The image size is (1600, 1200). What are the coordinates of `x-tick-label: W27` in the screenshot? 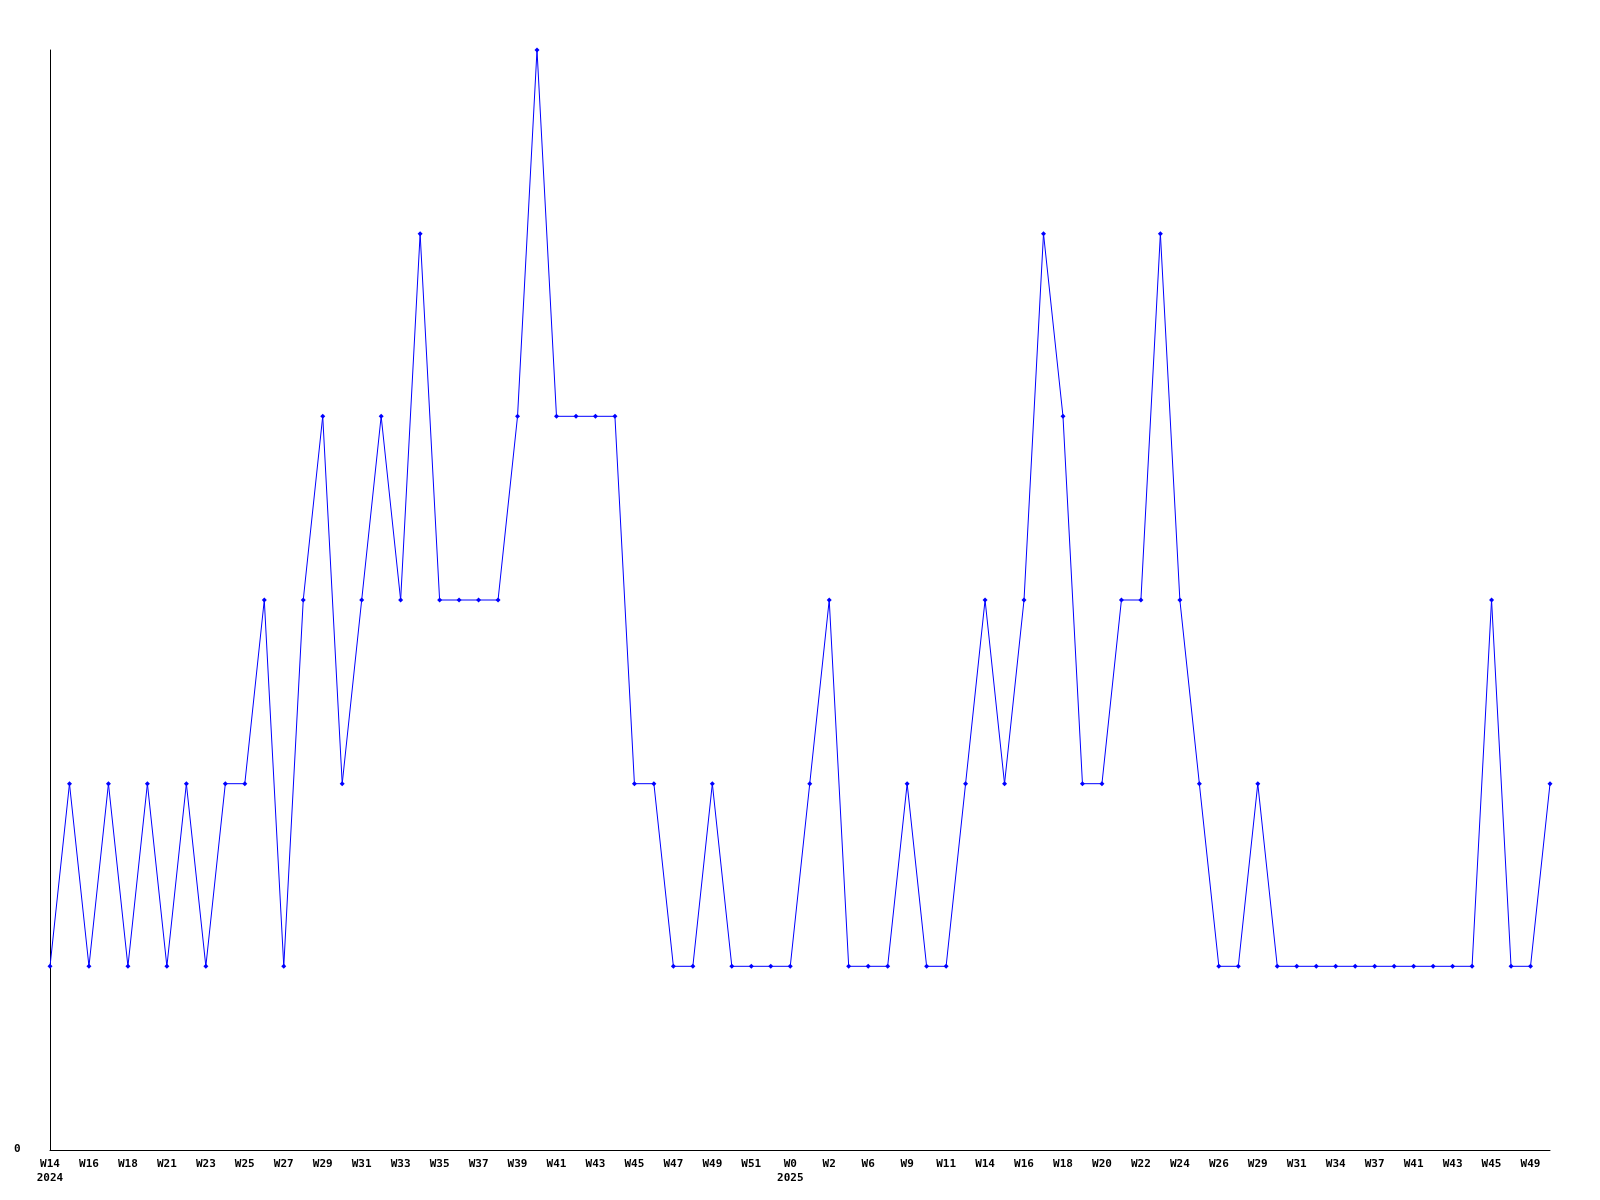 It's located at (283, 1163).